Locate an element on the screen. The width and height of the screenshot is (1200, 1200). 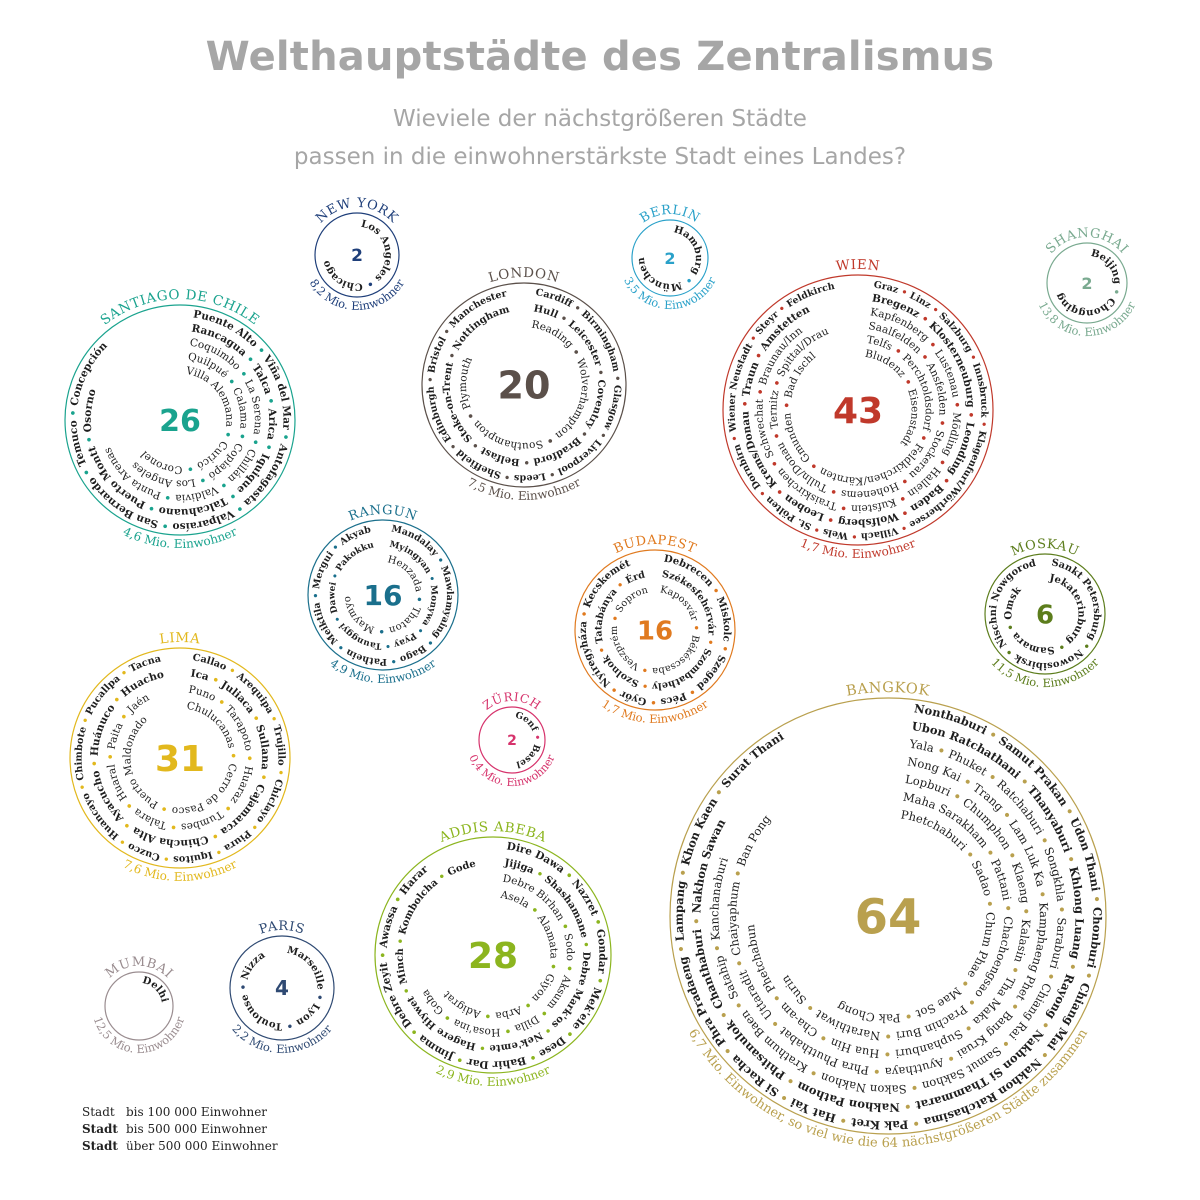
city-label: Yala is located at coordinates (922, 746).